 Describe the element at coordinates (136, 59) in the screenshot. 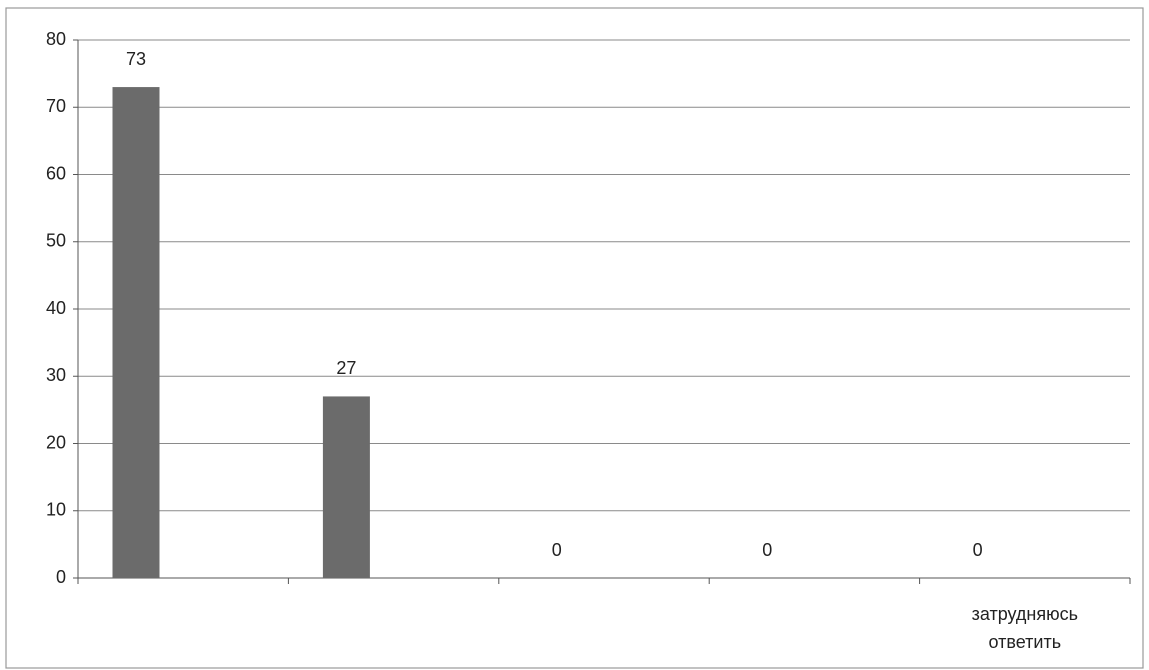

I see `data-label: 73` at that location.